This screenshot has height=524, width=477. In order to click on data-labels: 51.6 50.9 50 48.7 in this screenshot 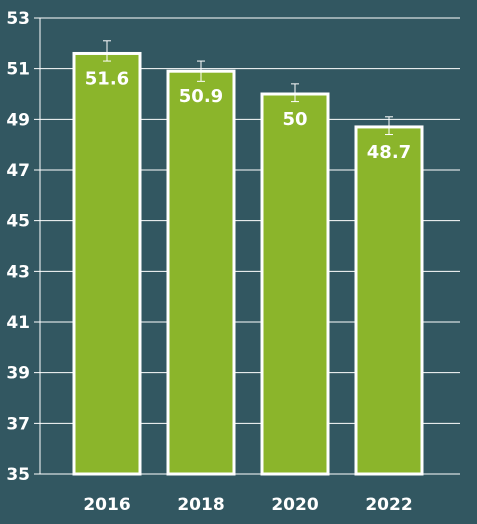, I will do `click(248, 115)`.